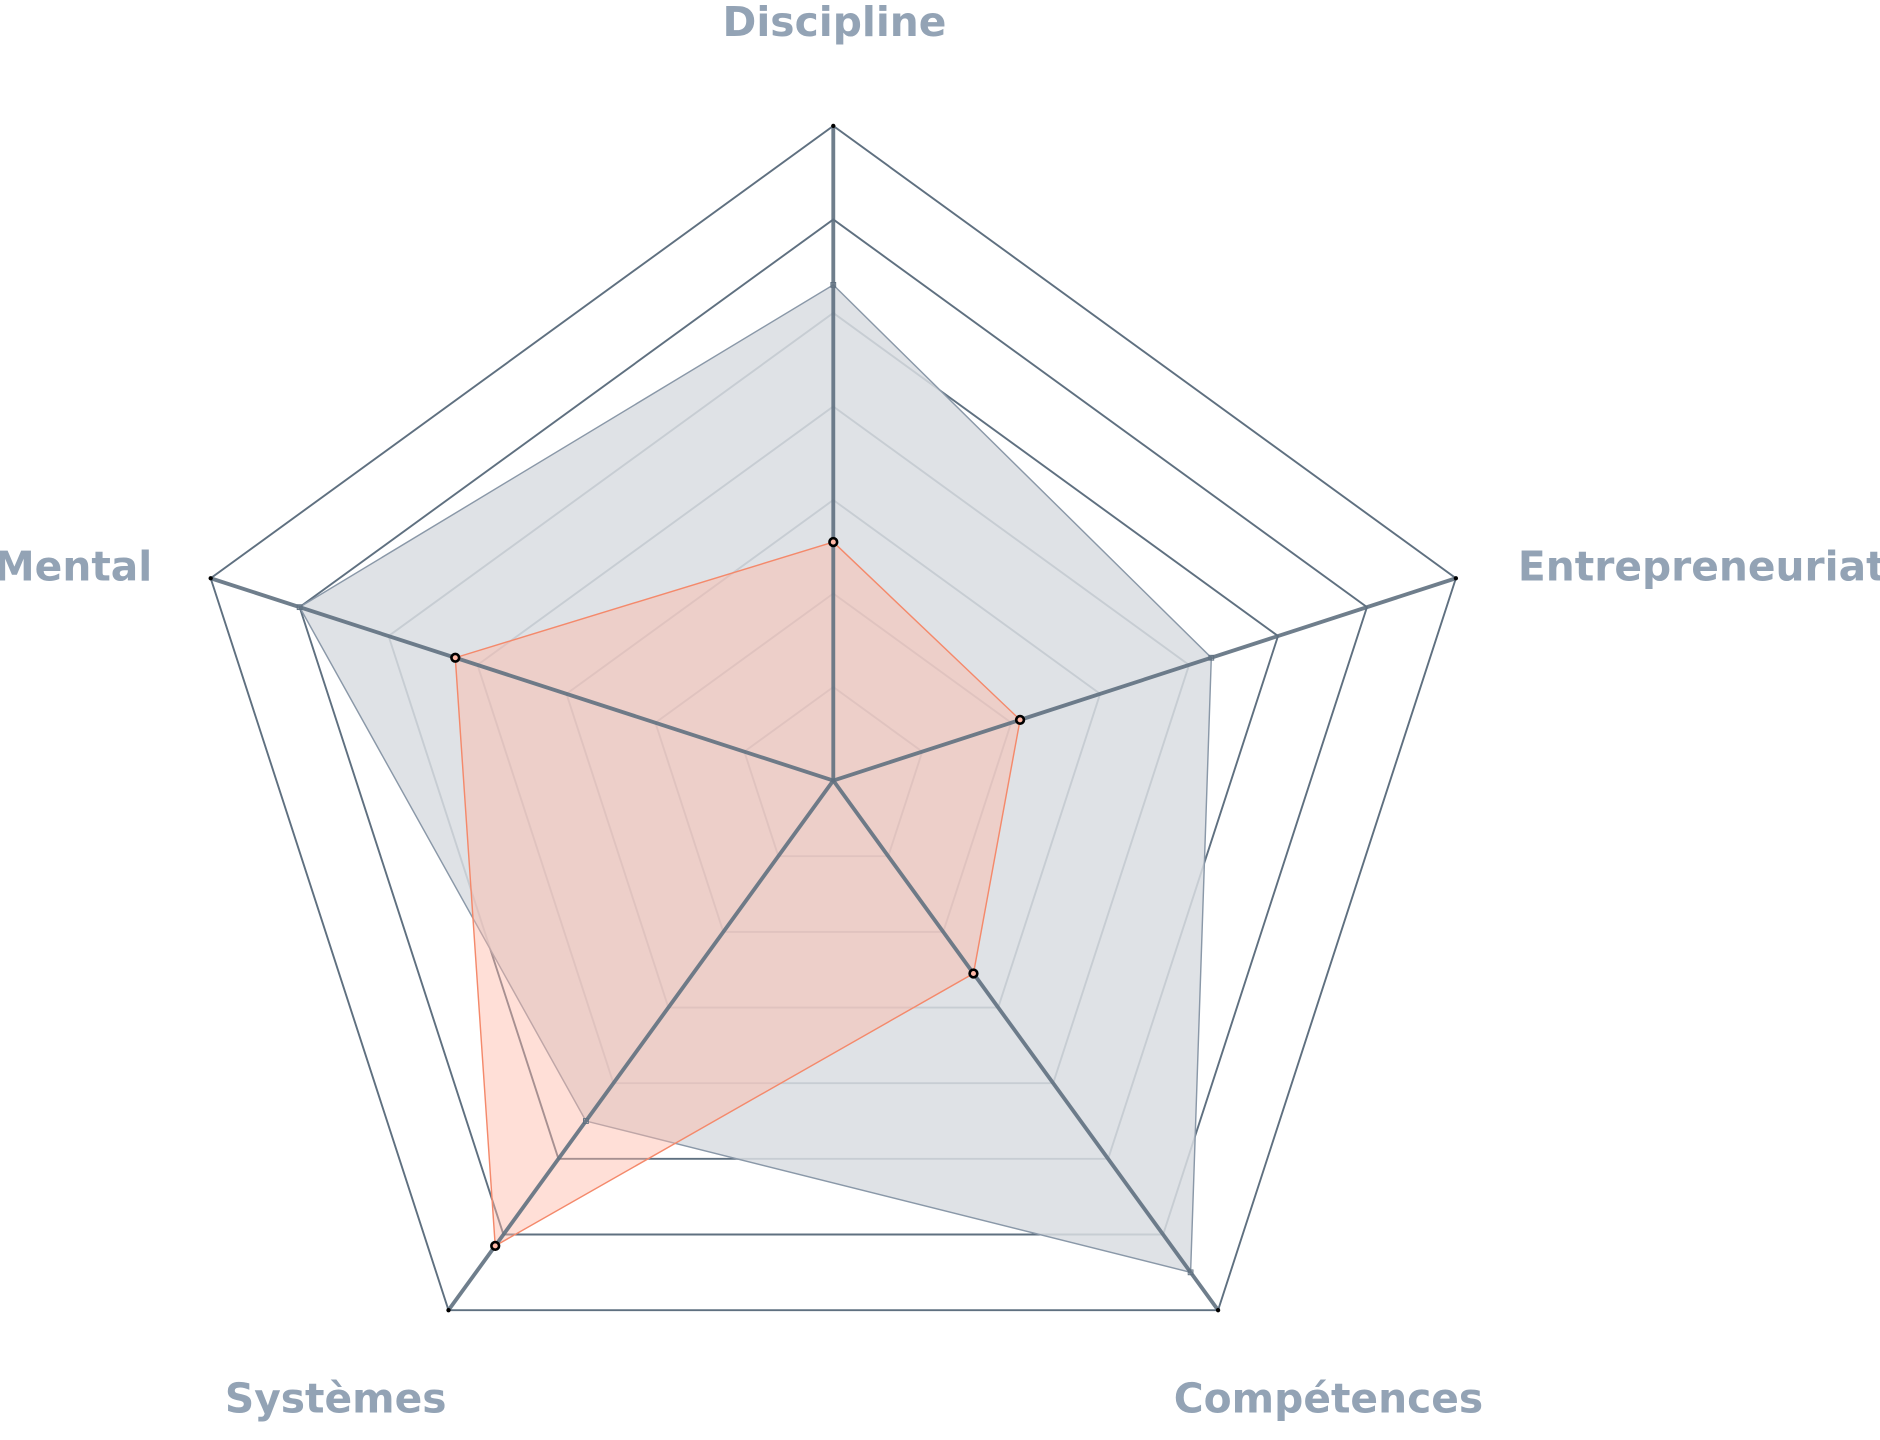 The height and width of the screenshot is (1440, 1880). What do you see at coordinates (1699, 566) in the screenshot?
I see `axis-label-entrepreneuriat: Entrepreneuriat` at bounding box center [1699, 566].